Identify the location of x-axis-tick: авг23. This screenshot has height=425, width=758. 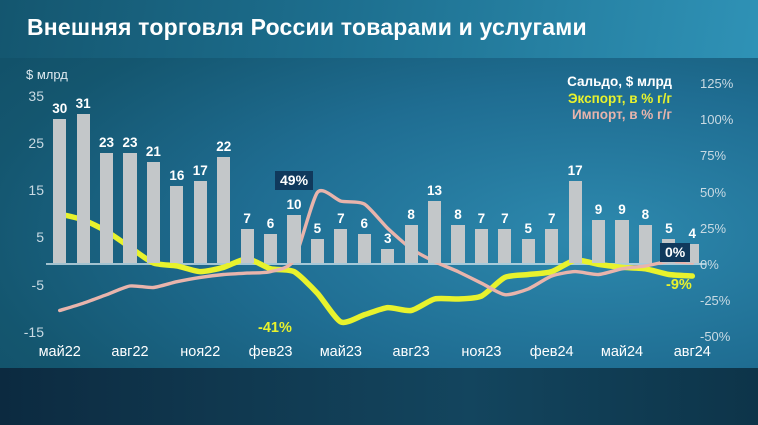
(411, 352).